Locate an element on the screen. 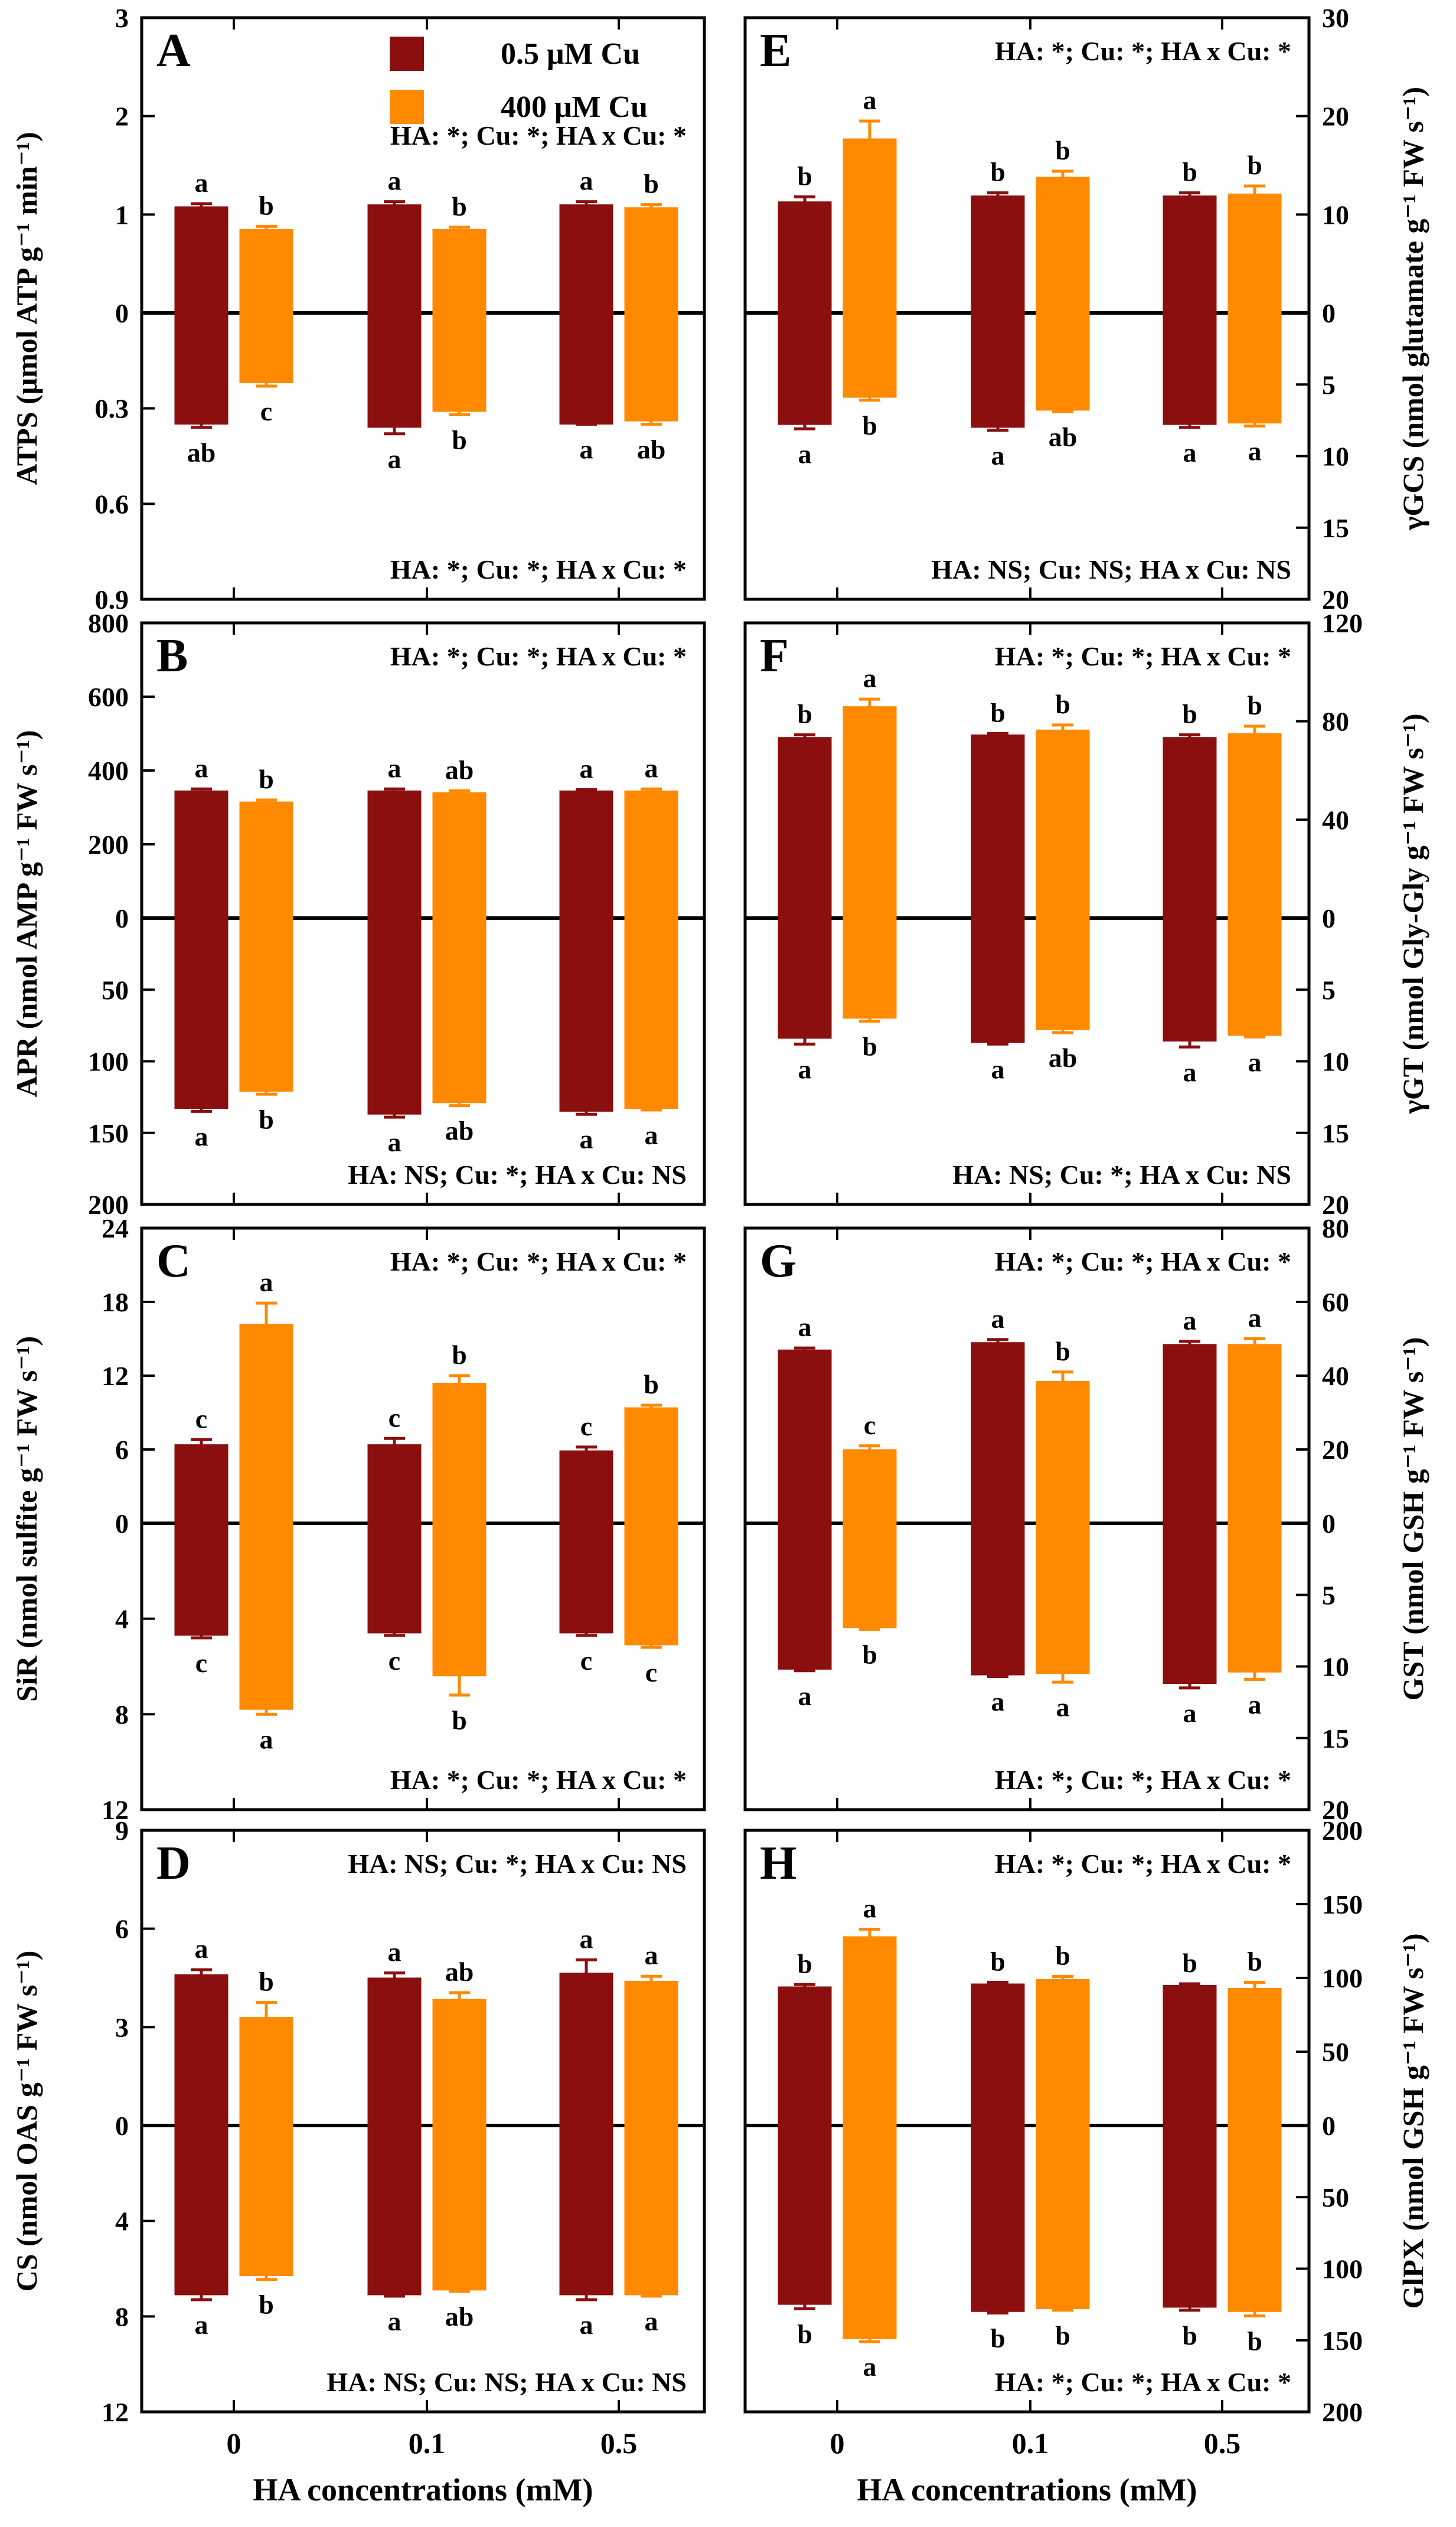 The image size is (1456, 2527). y-tick-label: 80 is located at coordinates (1335, 722).